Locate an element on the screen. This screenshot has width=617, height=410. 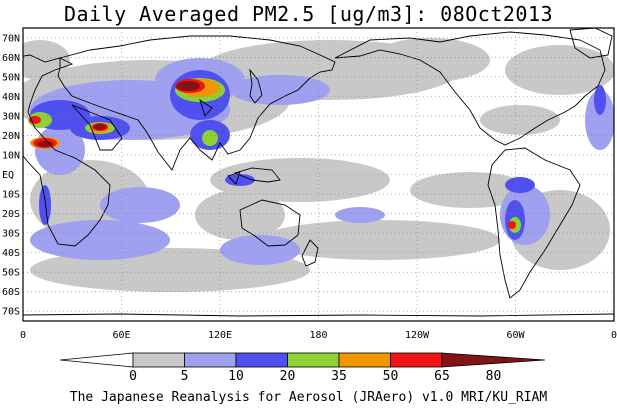
colorbar-level-label: 0 is located at coordinates (133, 376).